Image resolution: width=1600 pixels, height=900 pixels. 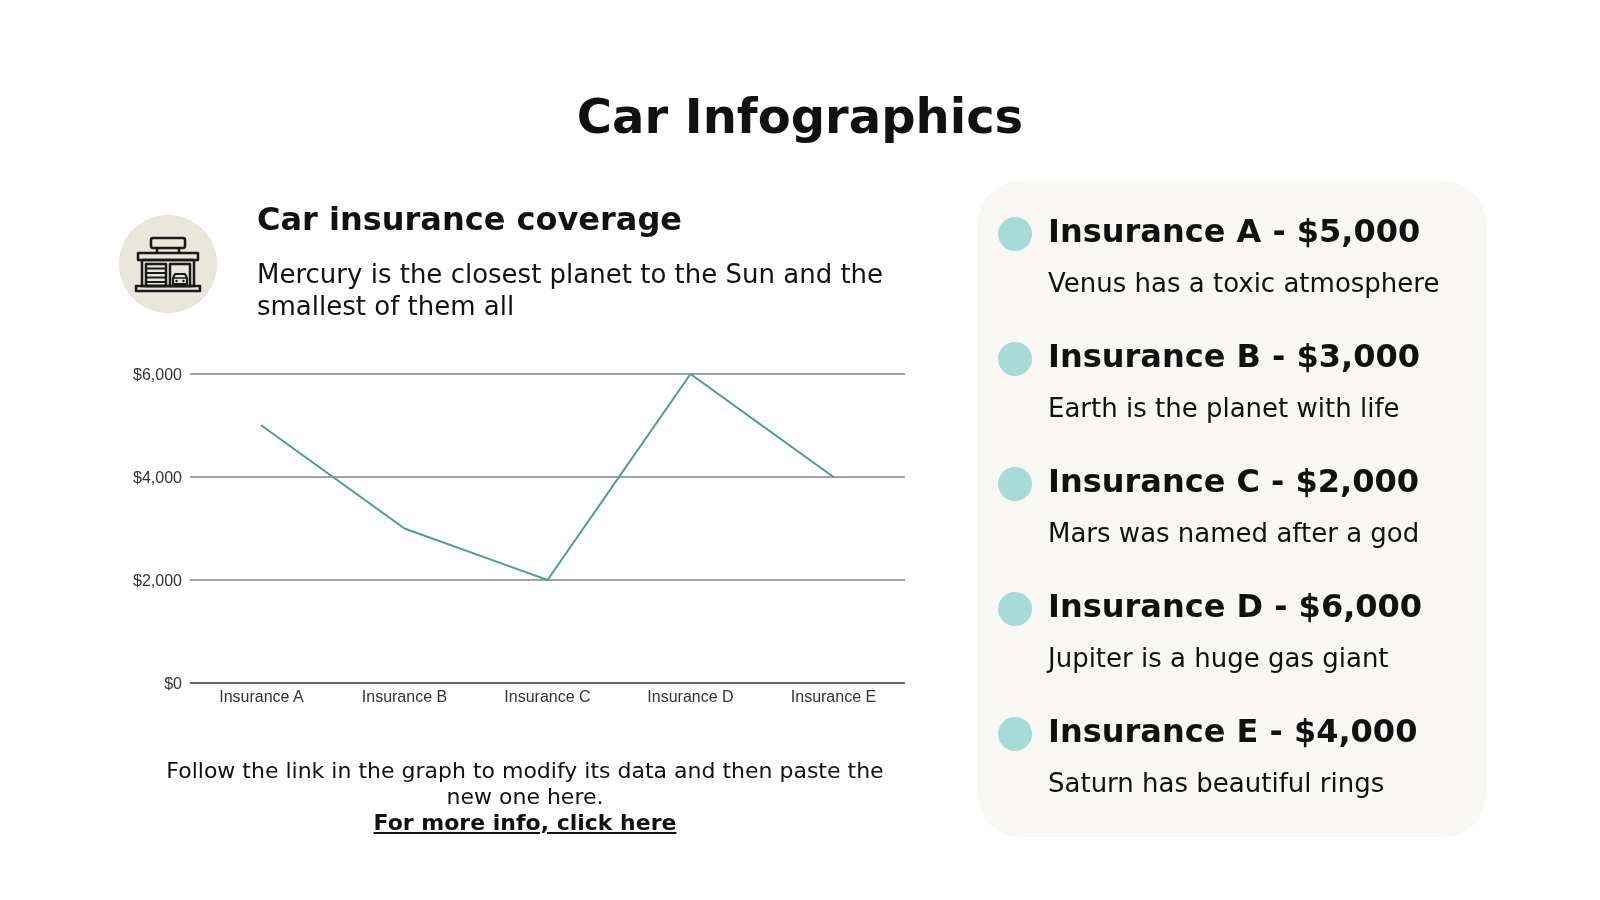 What do you see at coordinates (1244, 283) in the screenshot?
I see `text: Venus has a toxic atmosphere` at bounding box center [1244, 283].